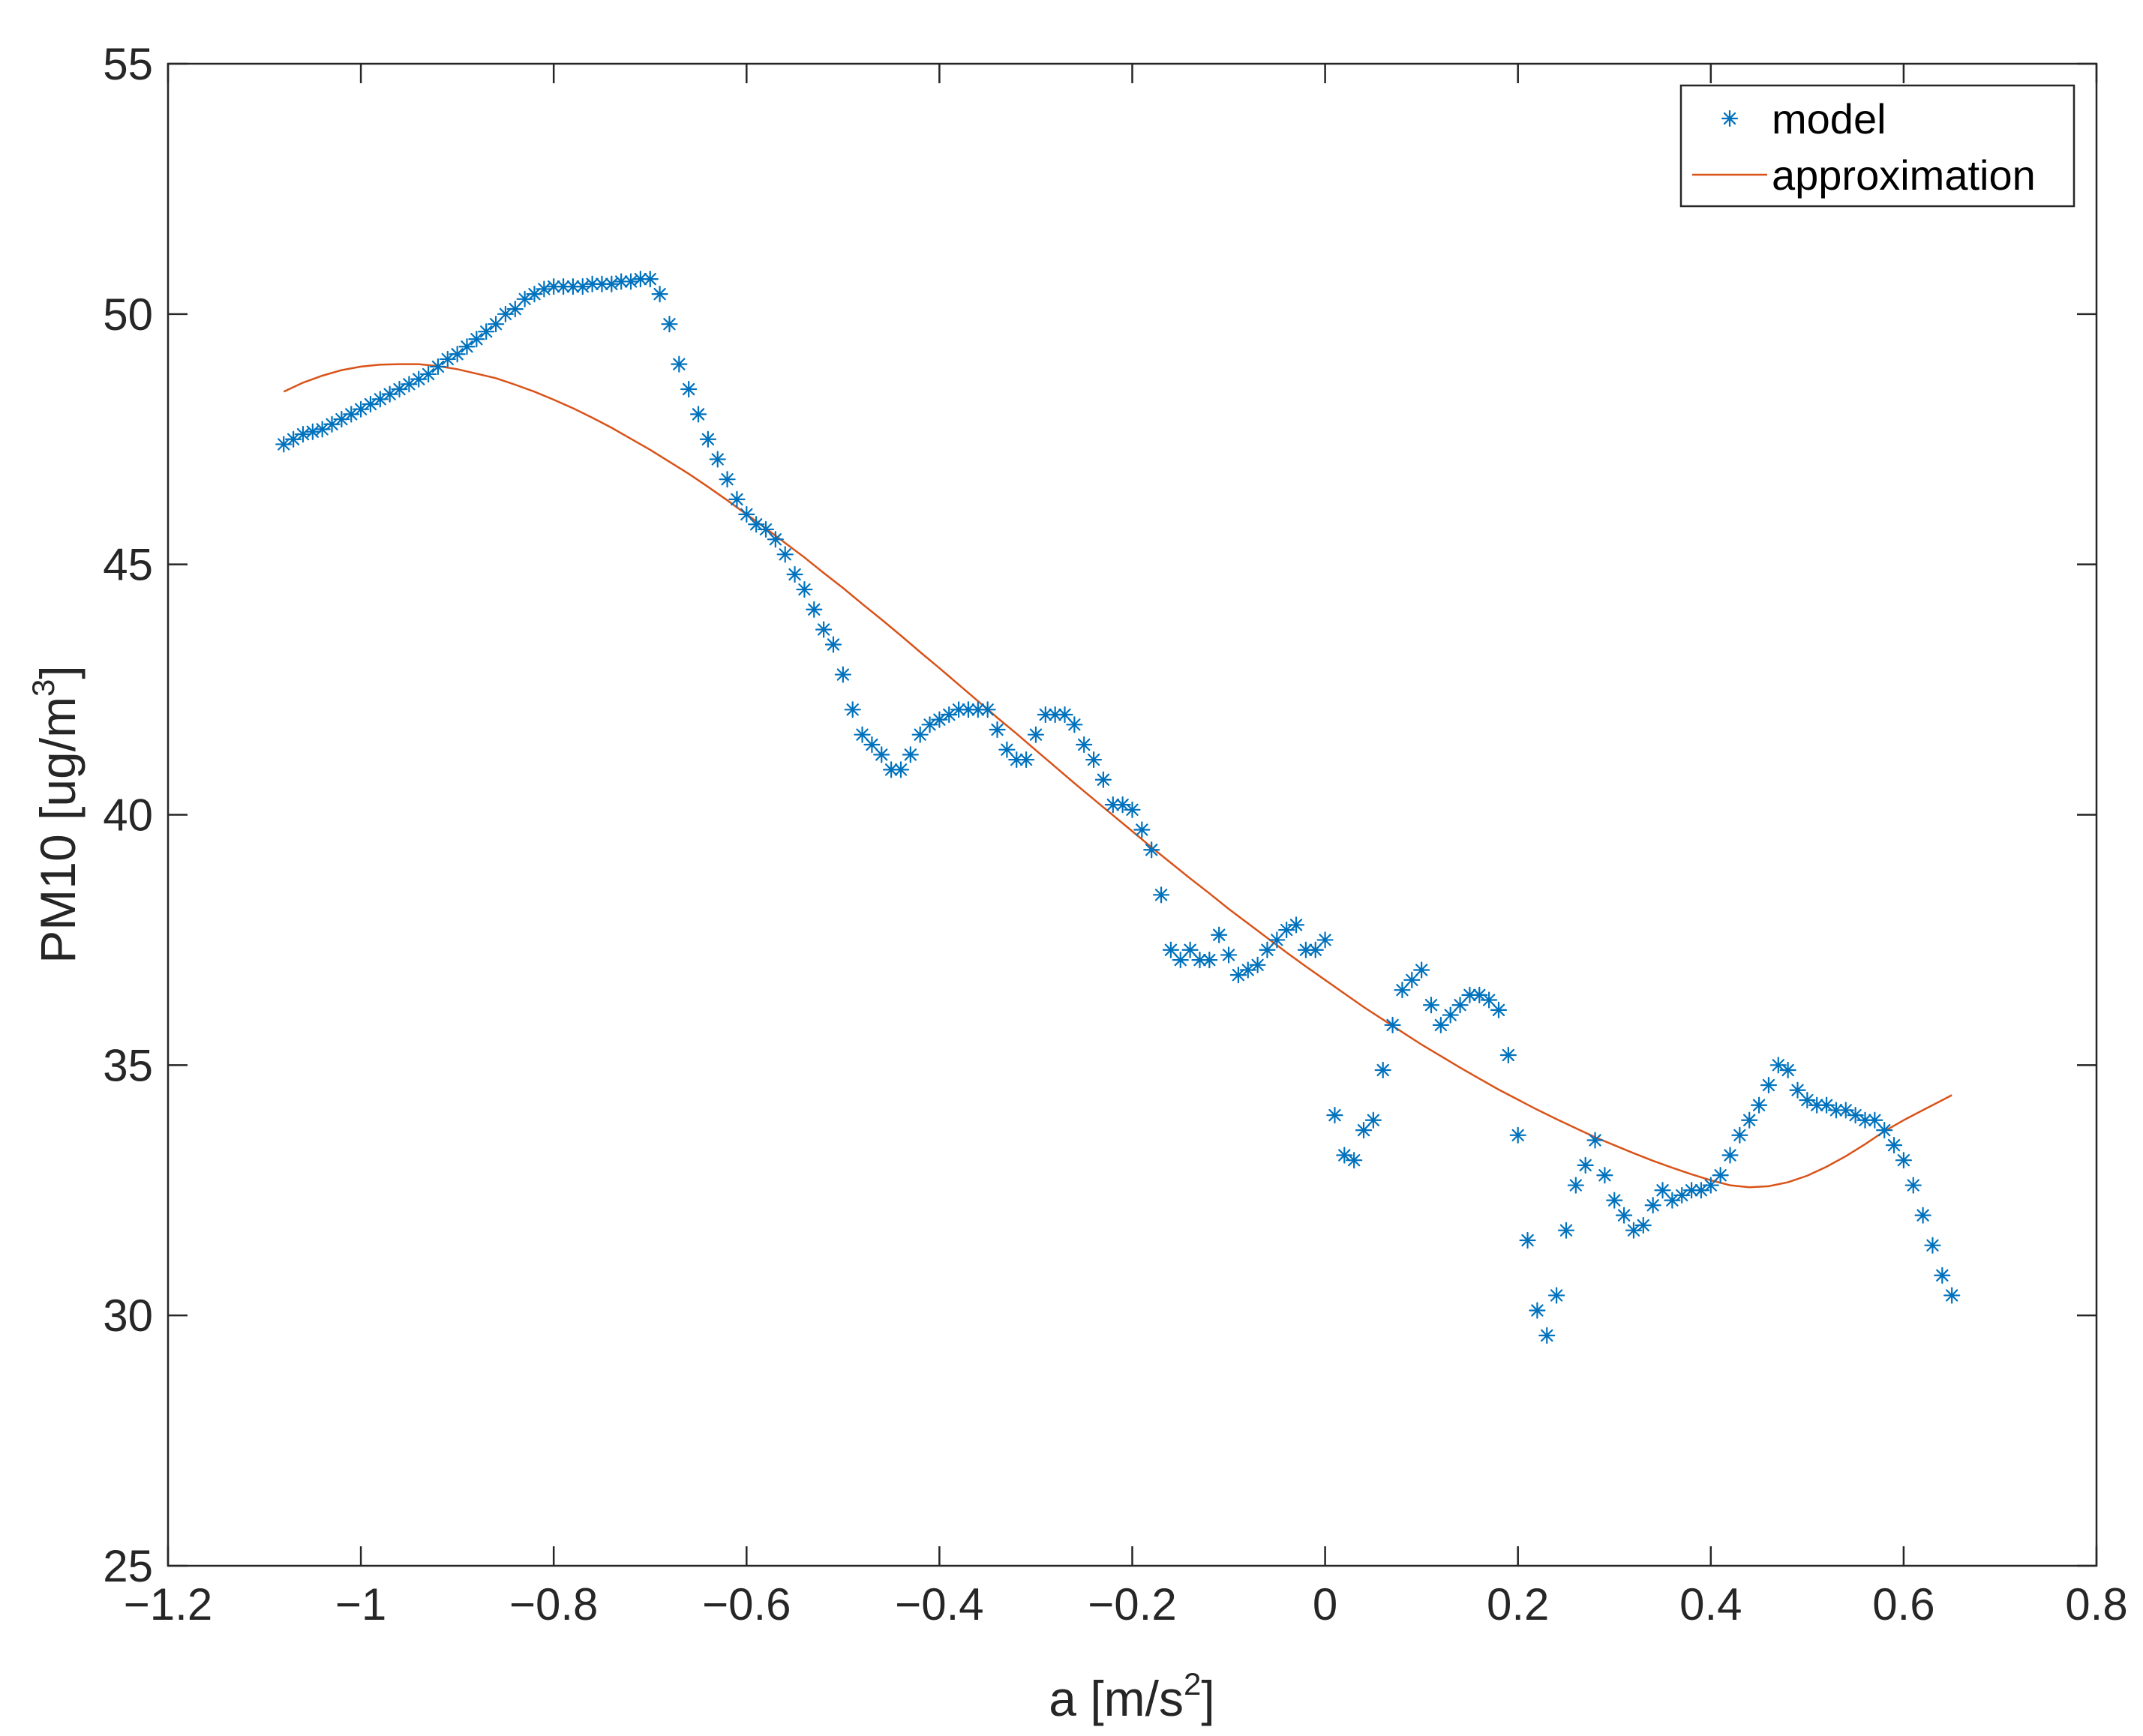 The height and width of the screenshot is (1736, 2143). I want to click on legend-model-star, so click(1730, 118).